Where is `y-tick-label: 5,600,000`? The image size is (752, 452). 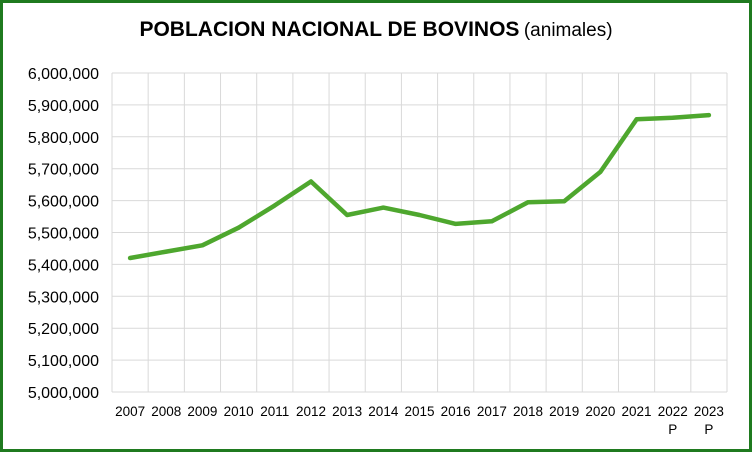 y-tick-label: 5,600,000 is located at coordinates (63, 202).